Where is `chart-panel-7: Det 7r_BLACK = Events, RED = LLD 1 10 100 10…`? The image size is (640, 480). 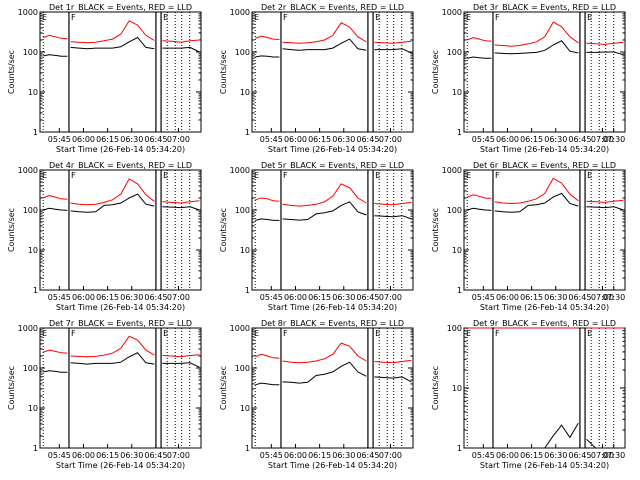
chart-panel-7: Det 7r_BLACK = Events, RED = LLD 1 10 100 10… is located at coordinates (104, 394).